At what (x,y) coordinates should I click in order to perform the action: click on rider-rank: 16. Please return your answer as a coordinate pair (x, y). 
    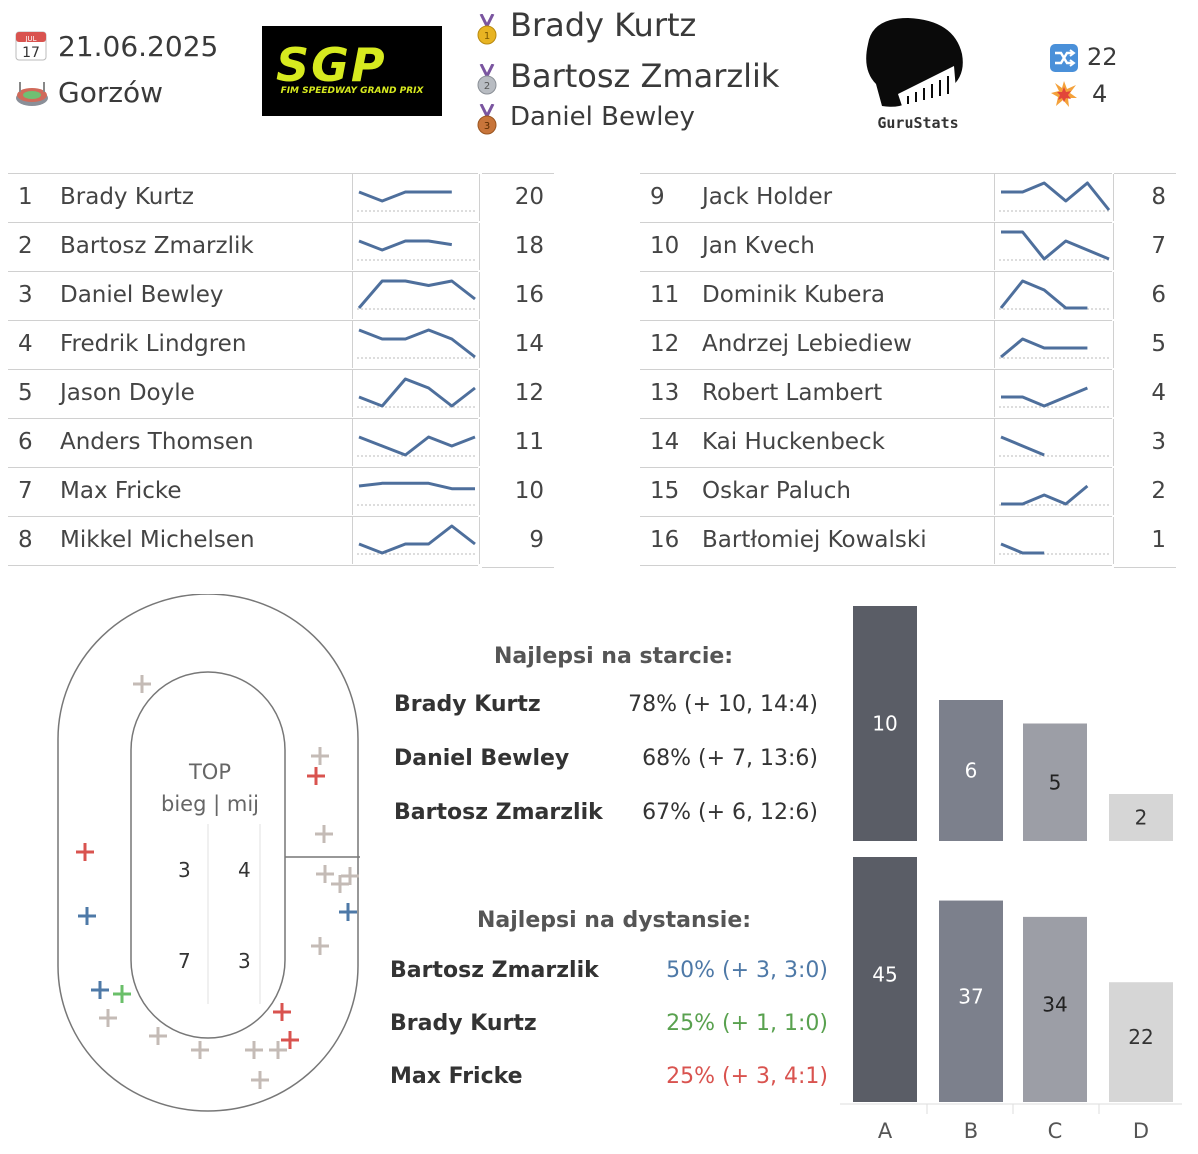
    Looking at the image, I should click on (665, 540).